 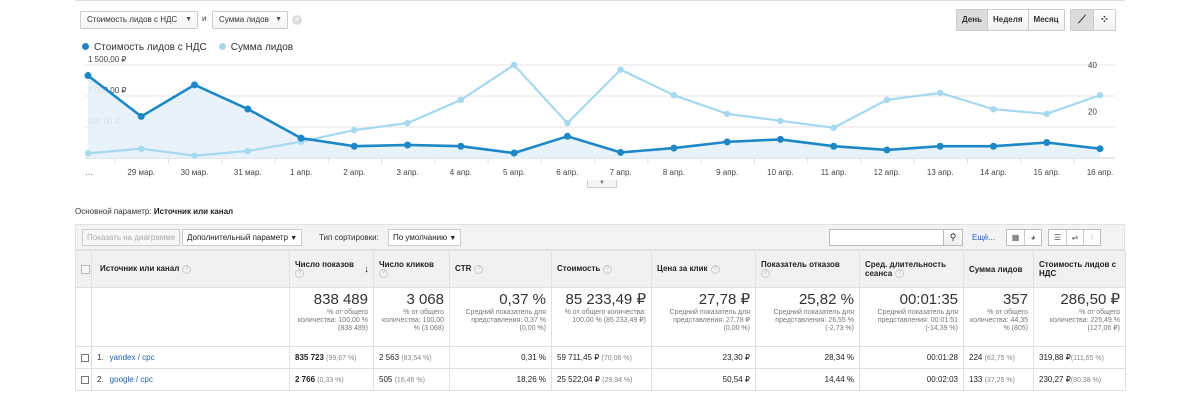 What do you see at coordinates (107, 59) in the screenshot?
I see `y-left-tick-label: 1 500,00 ₽` at bounding box center [107, 59].